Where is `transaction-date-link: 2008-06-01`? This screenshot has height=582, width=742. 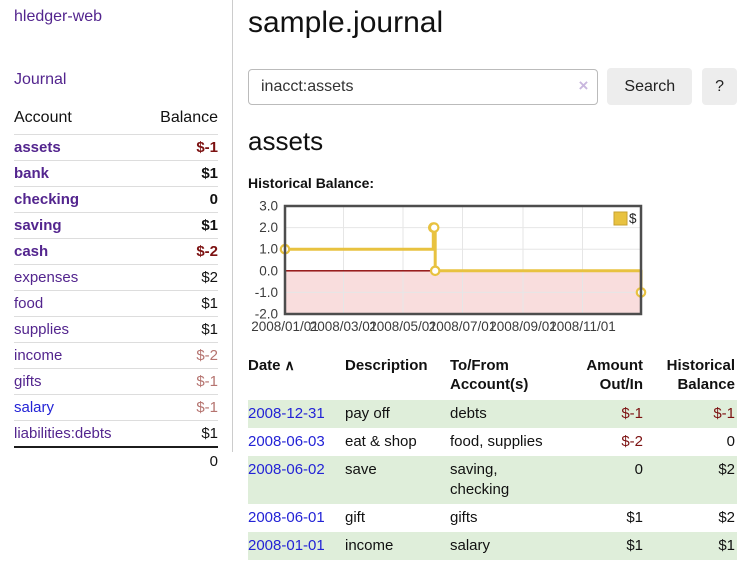
transaction-date-link: 2008-06-01 is located at coordinates (286, 517).